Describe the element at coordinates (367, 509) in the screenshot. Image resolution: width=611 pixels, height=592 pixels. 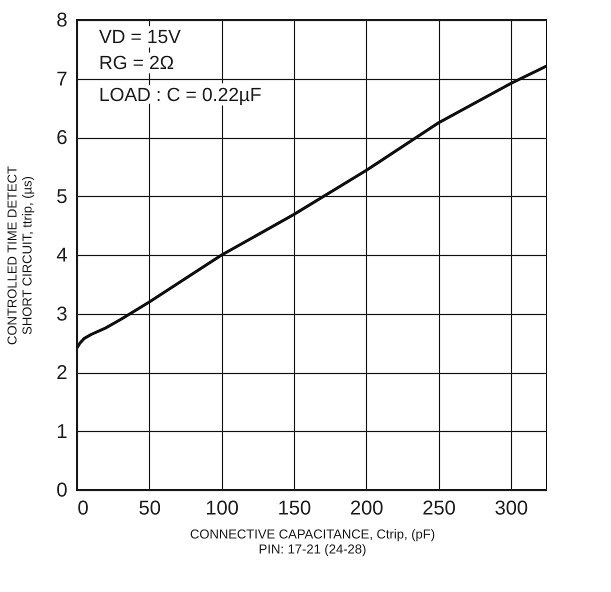
I see `x-tick-label: 200` at that location.